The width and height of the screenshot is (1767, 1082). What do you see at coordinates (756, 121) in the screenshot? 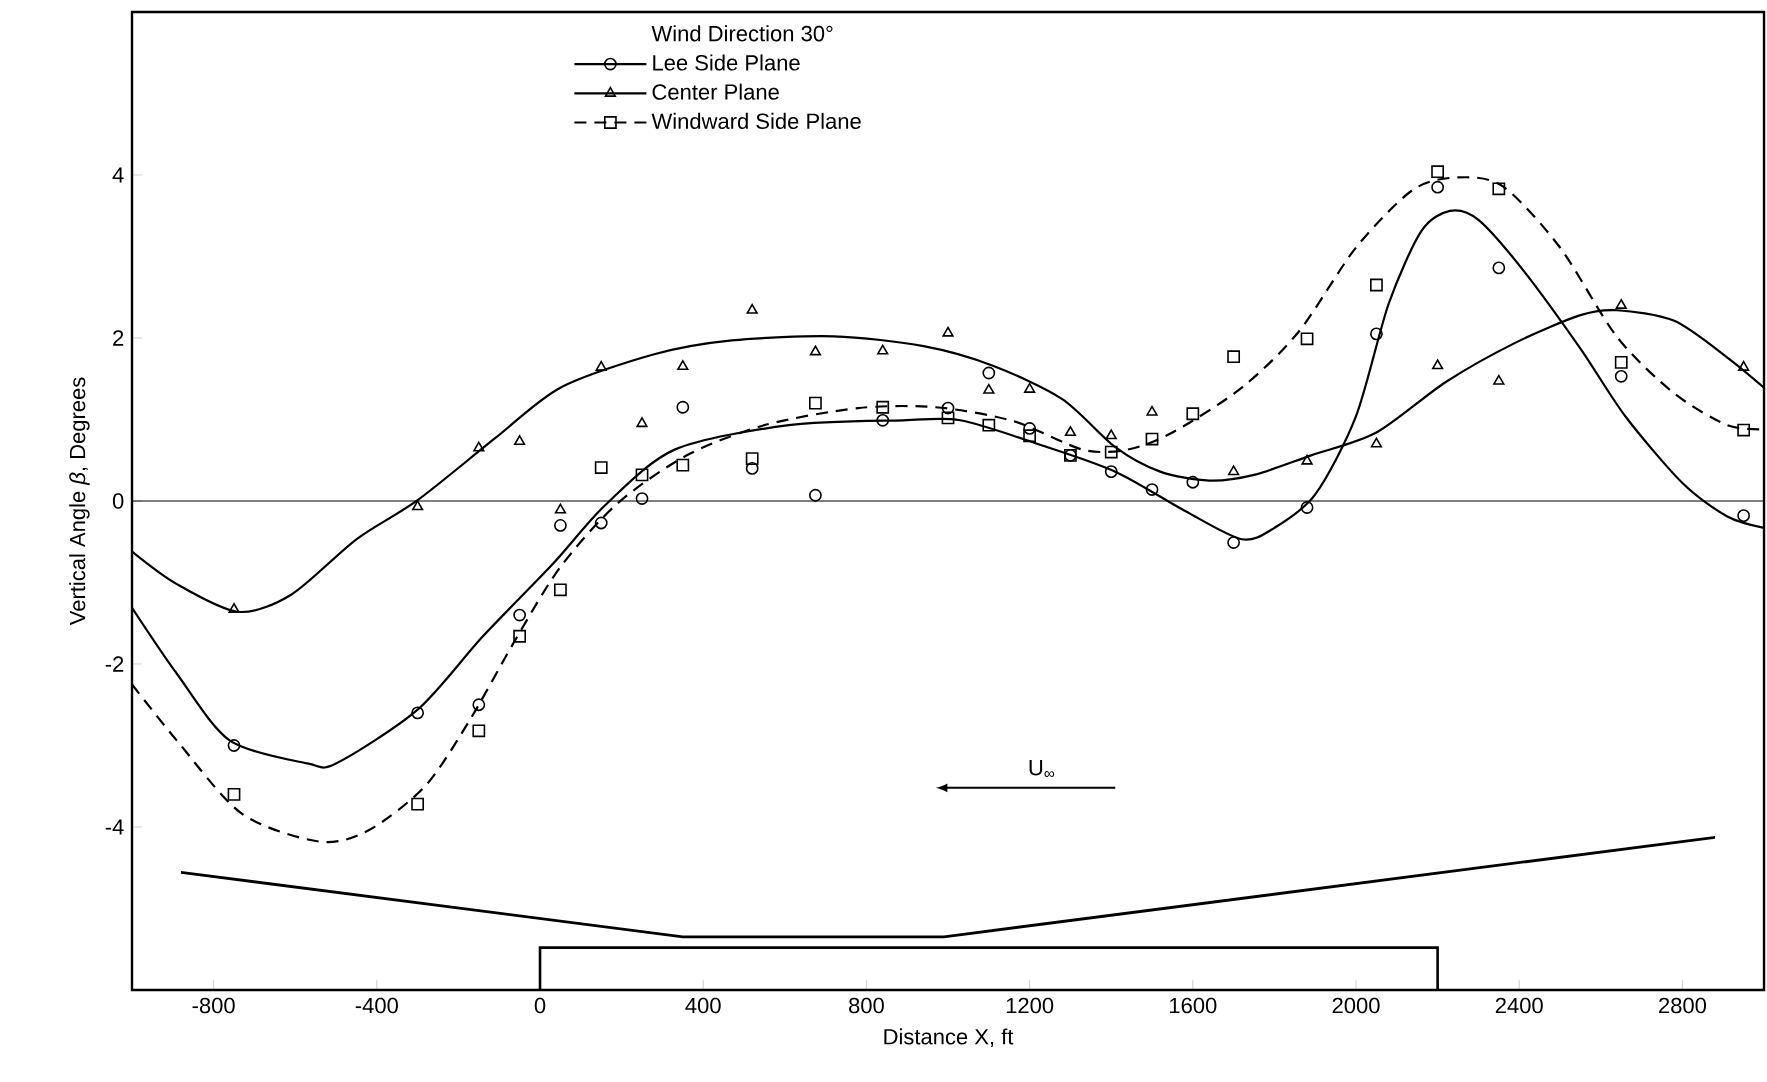
I see `legend-label: Windward Side Plane` at bounding box center [756, 121].